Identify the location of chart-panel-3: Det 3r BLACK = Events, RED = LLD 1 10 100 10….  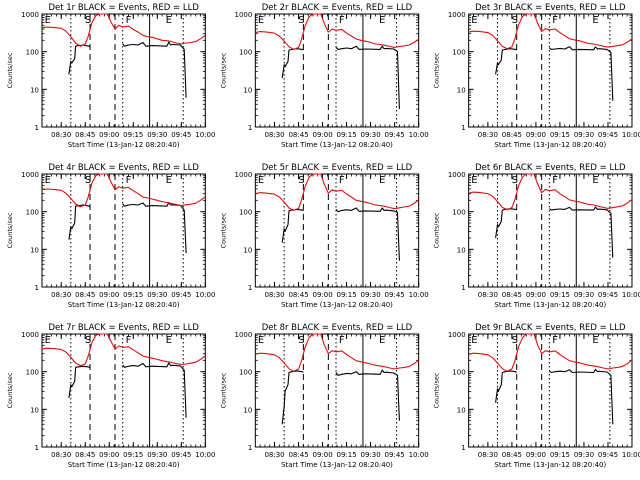
(536, 76).